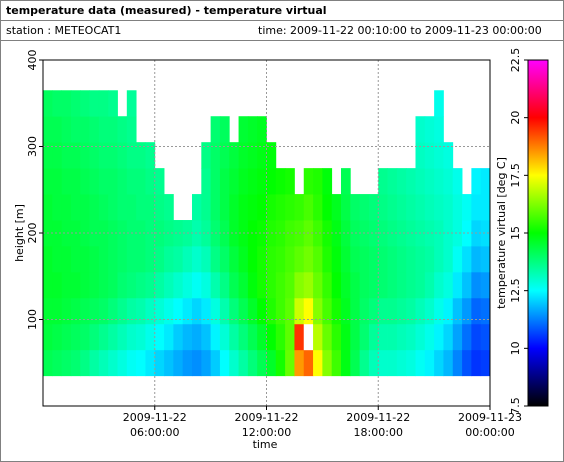 This screenshot has width=564, height=462. I want to click on colorbar-tick-label: 7.5, so click(515, 406).